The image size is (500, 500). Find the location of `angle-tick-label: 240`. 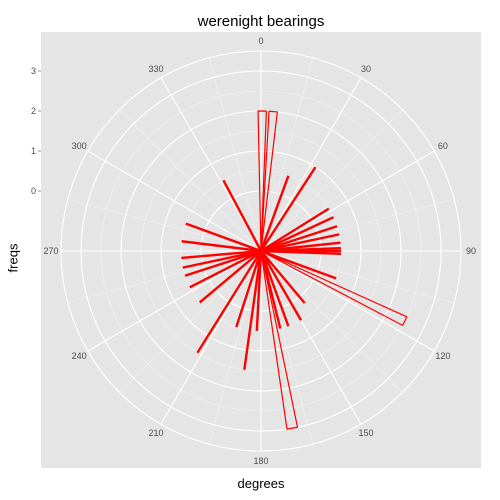

angle-tick-label: 240 is located at coordinates (79, 356).